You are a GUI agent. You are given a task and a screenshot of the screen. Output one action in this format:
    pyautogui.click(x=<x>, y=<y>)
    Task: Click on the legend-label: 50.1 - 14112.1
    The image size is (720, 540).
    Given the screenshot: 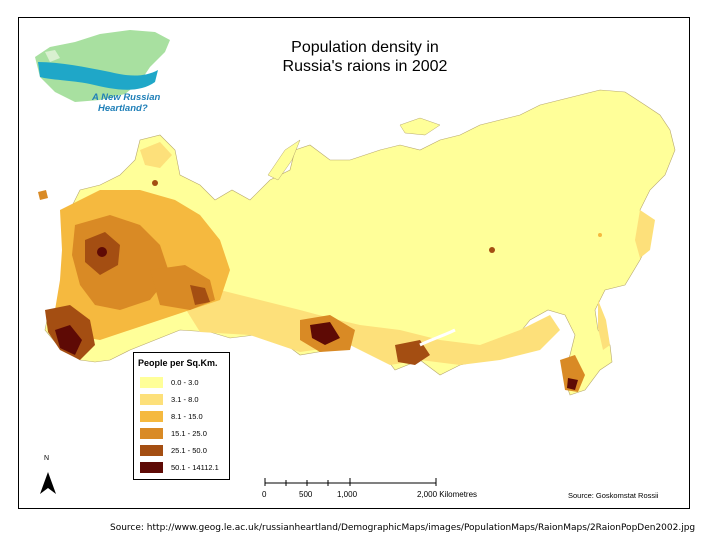 What is the action you would take?
    pyautogui.click(x=195, y=467)
    